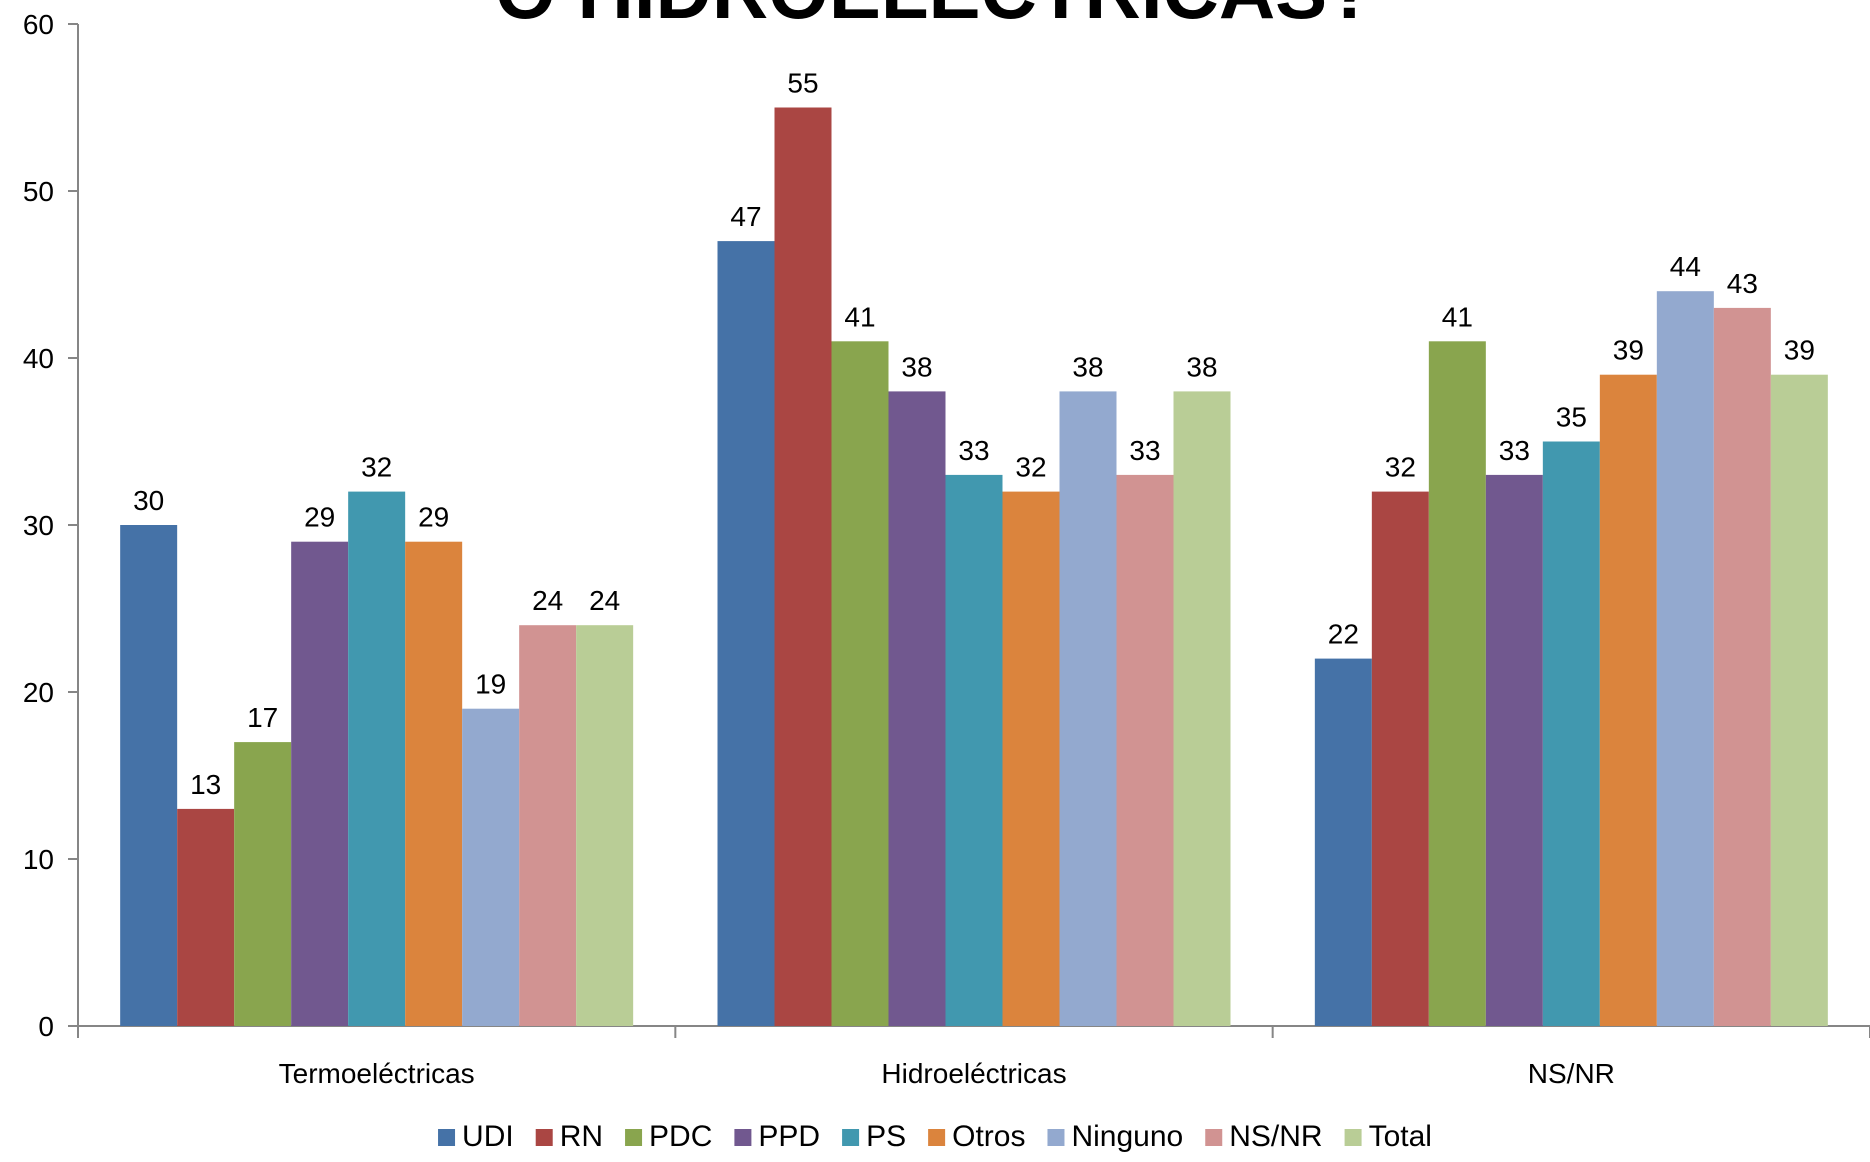 The height and width of the screenshot is (1162, 1870). I want to click on y-tick-label: 40, so click(38, 358).